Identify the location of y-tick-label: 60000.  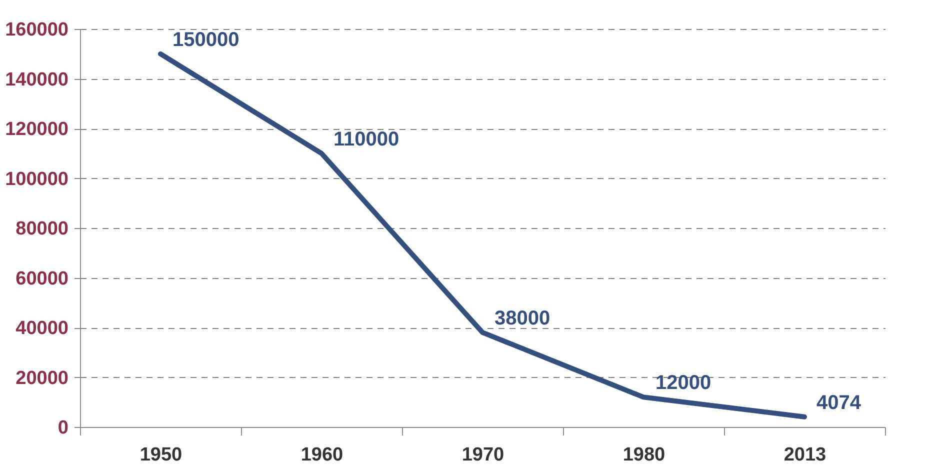
(42, 279).